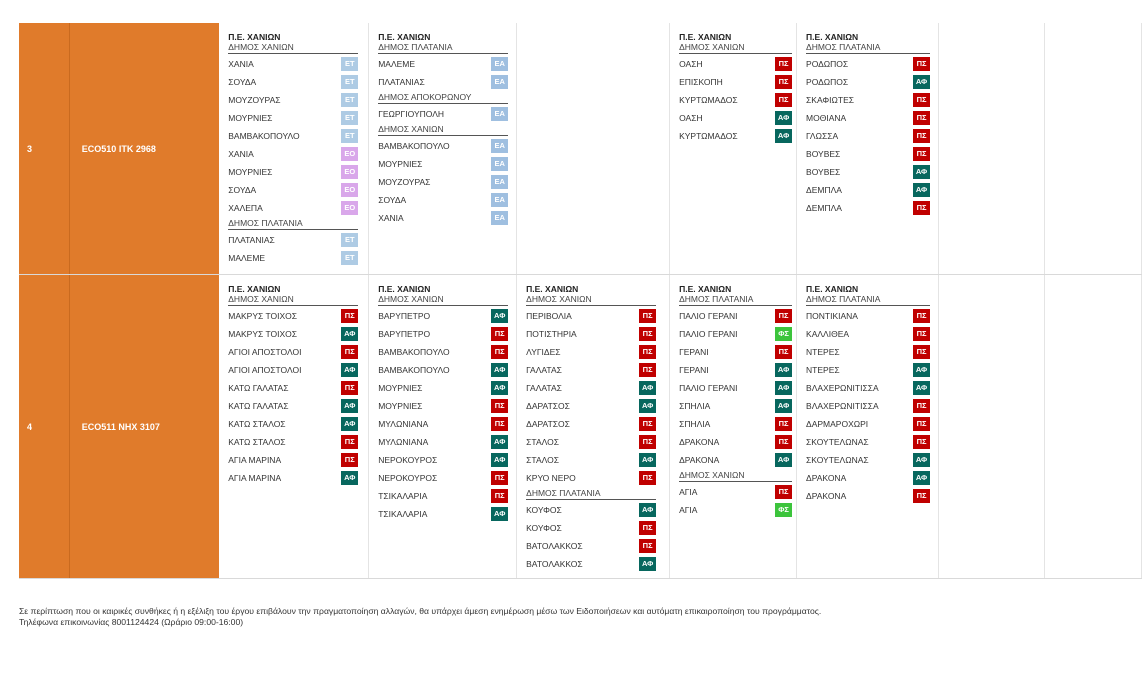  Describe the element at coordinates (144, 426) in the screenshot. I see `vehicle-code: ECO511 ΝΗΧ 3107` at that location.